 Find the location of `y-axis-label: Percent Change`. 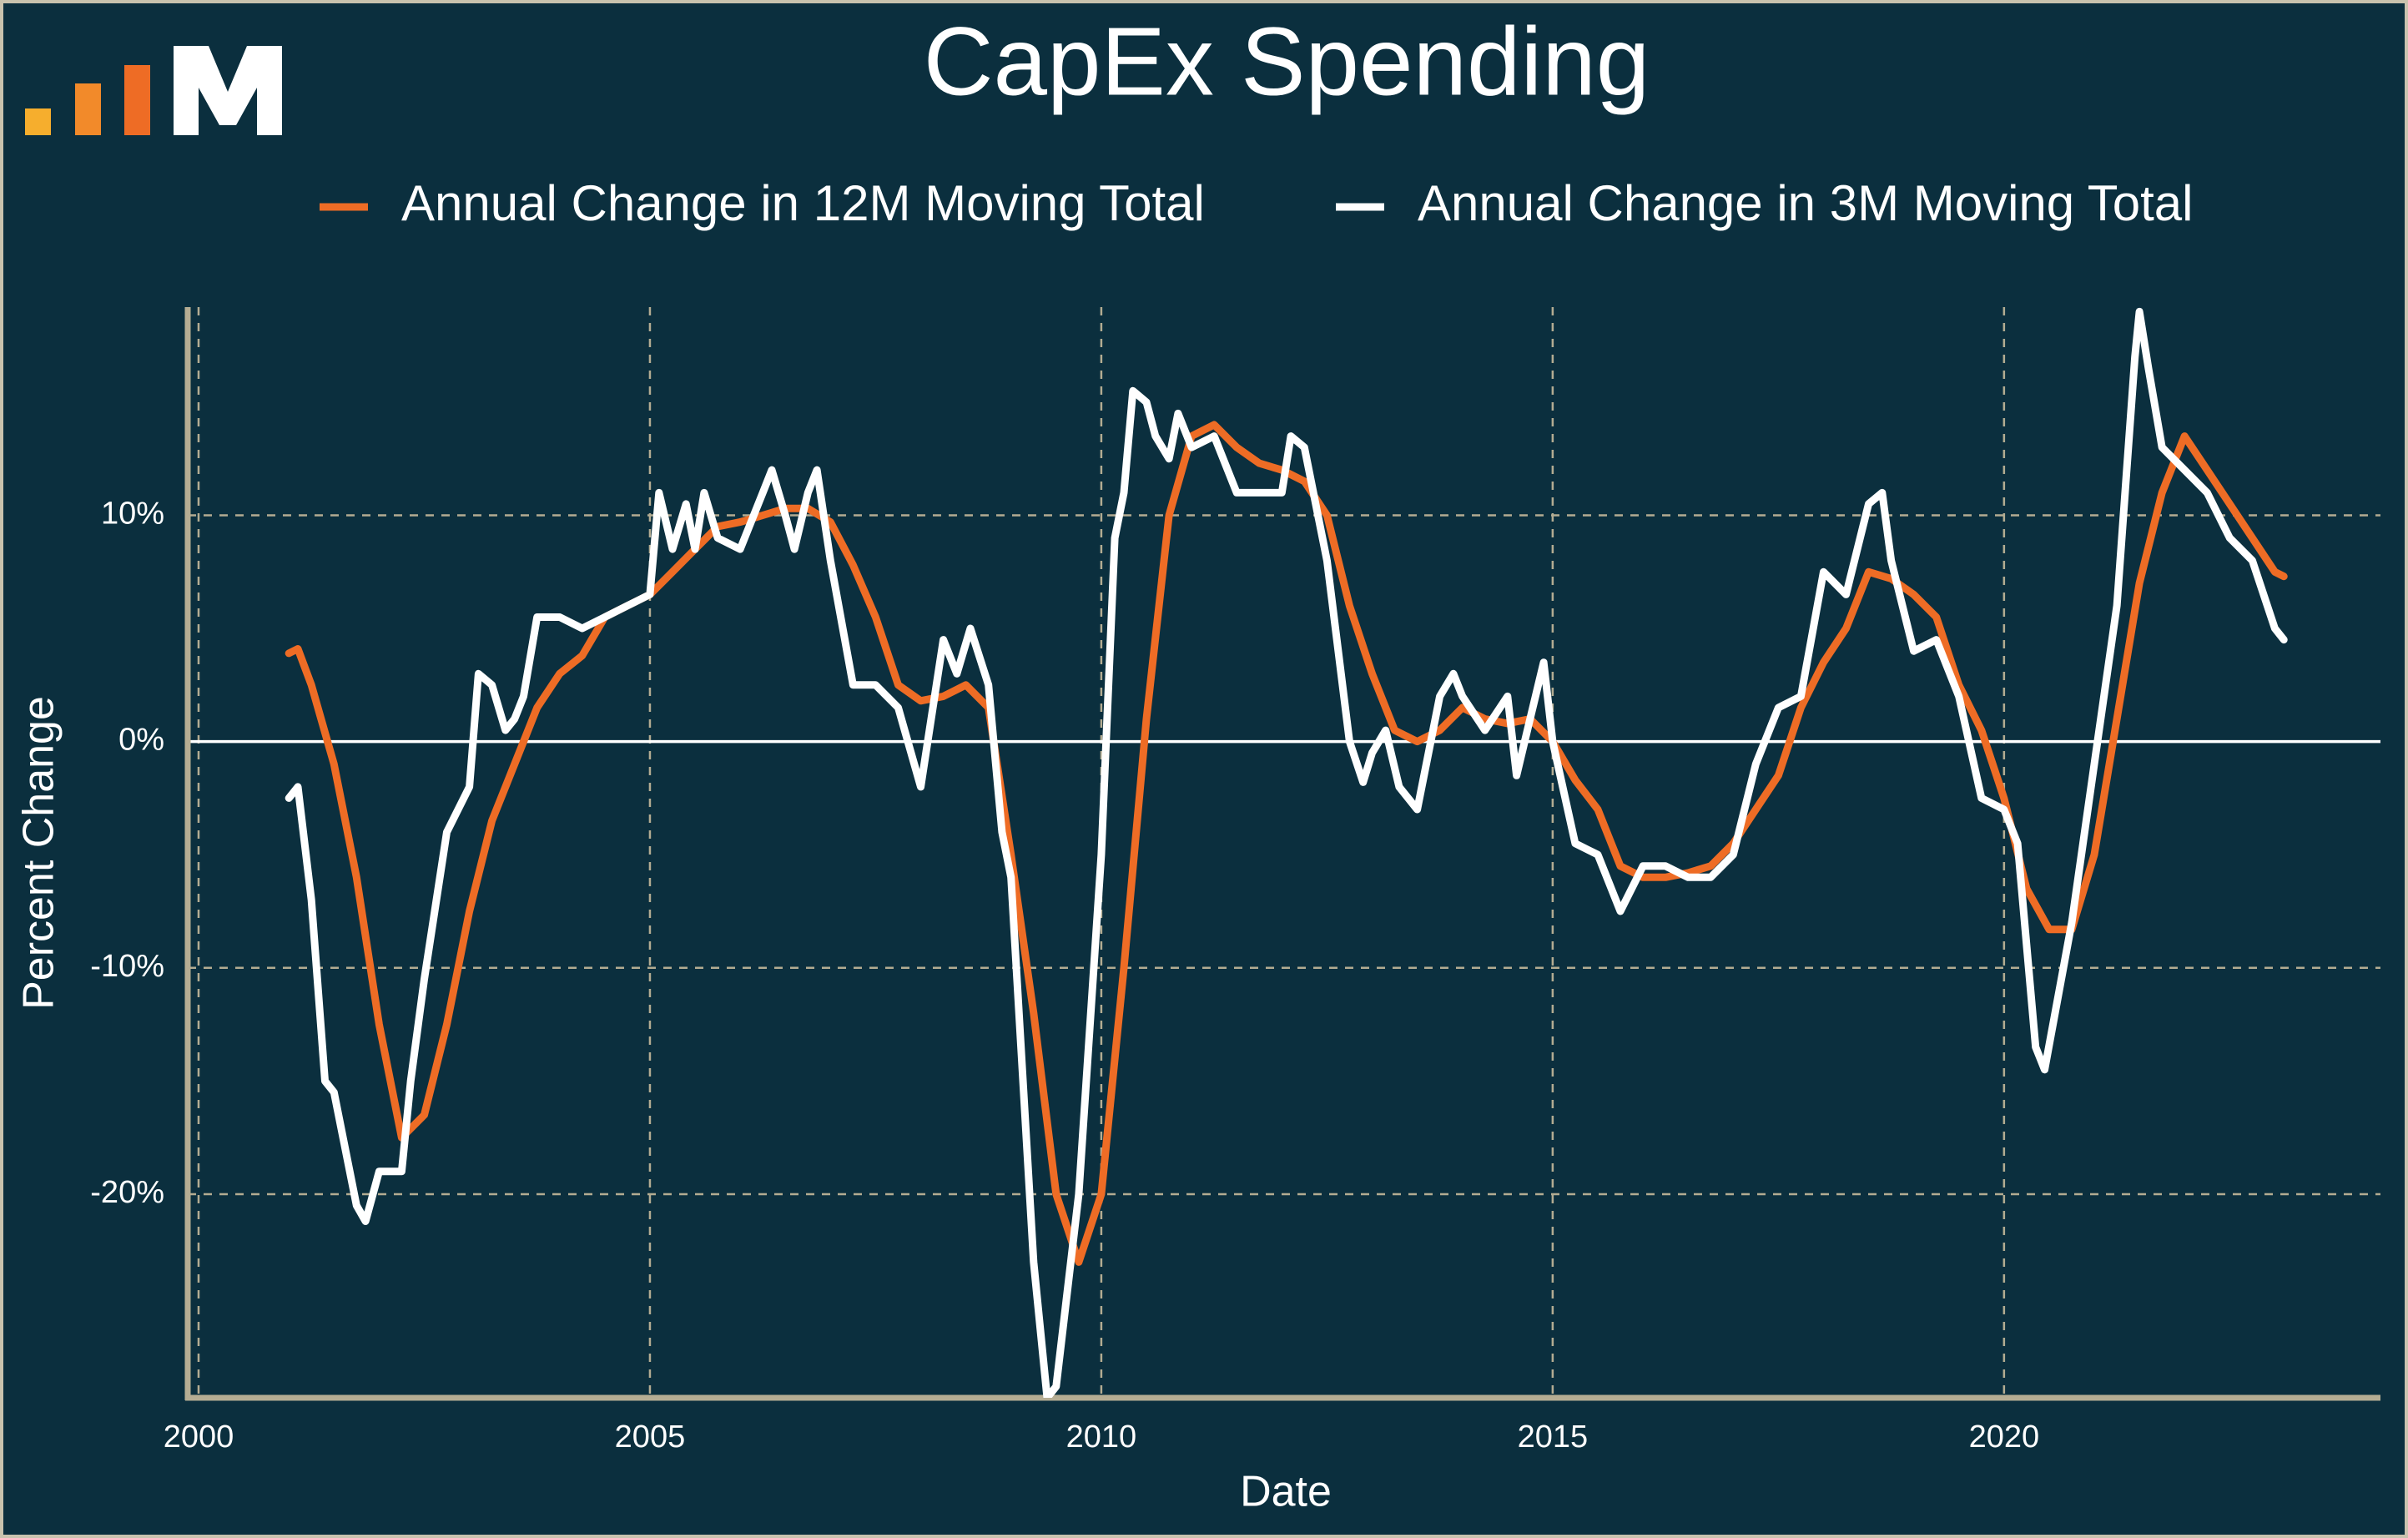

y-axis-label: Percent Change is located at coordinates (39, 853).